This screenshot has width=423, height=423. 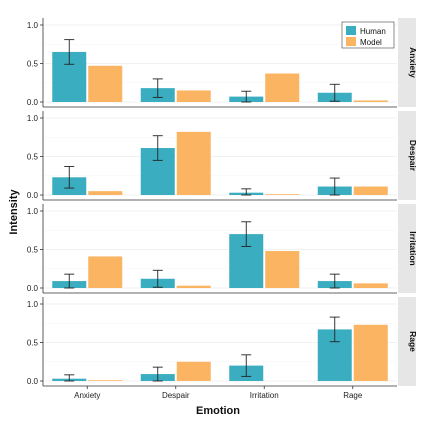 What do you see at coordinates (264, 395) in the screenshot?
I see `x-tick-label: Irritation` at bounding box center [264, 395].